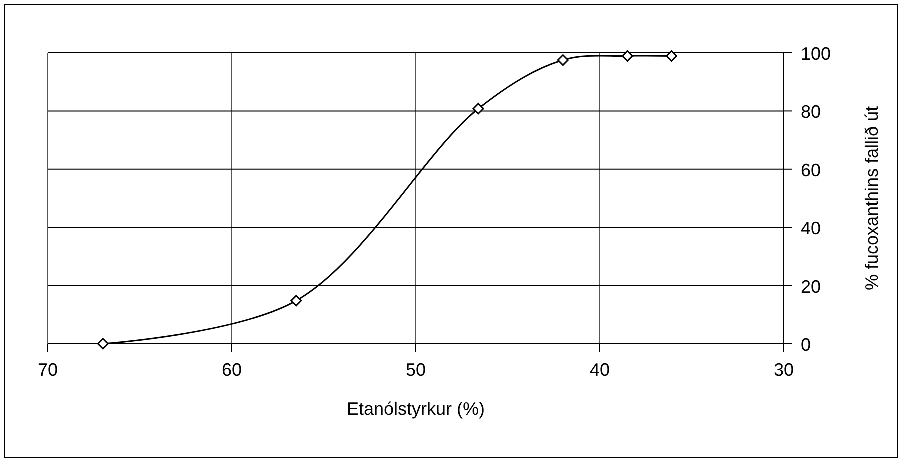 The width and height of the screenshot is (905, 465). Describe the element at coordinates (811, 286) in the screenshot. I see `y-tick-label: 20` at that location.